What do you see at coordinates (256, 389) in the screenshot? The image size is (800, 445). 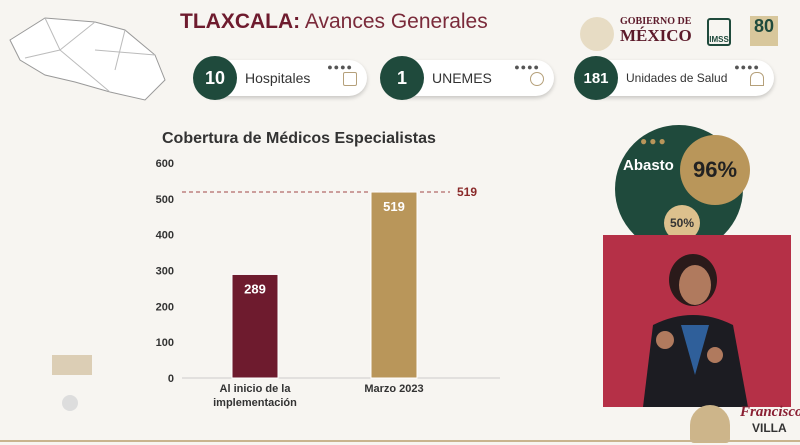 I see `x-category-label: Al inicio de la` at bounding box center [256, 389].